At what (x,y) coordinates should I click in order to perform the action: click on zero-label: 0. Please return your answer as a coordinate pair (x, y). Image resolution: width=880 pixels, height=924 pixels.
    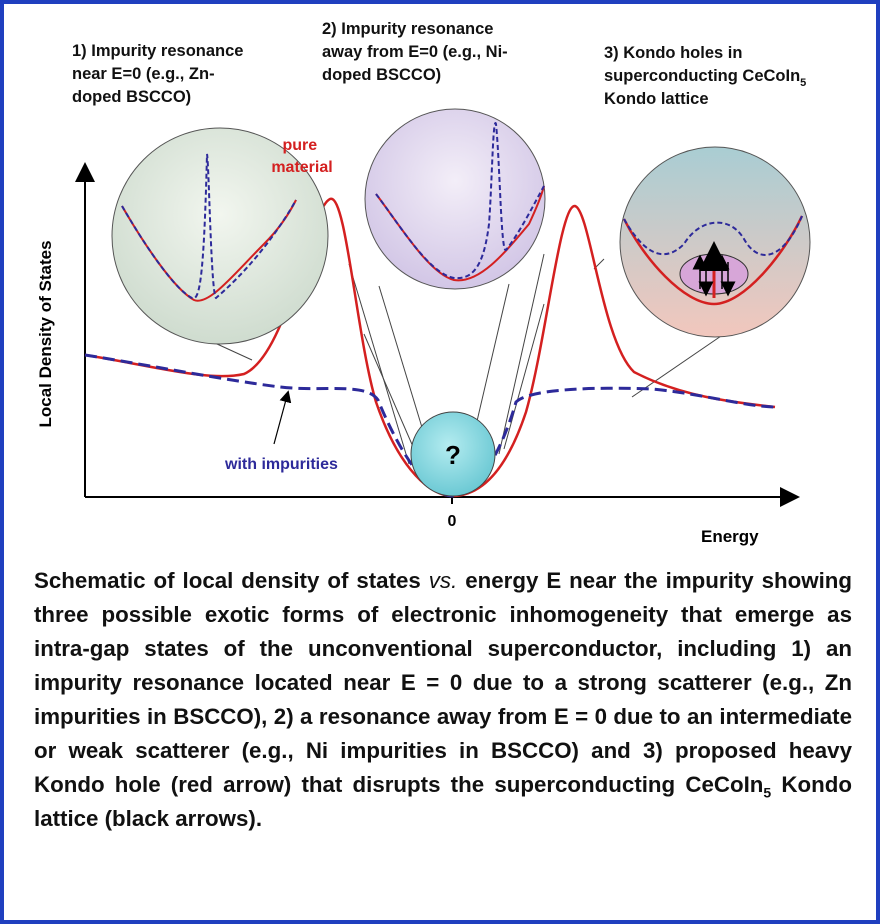
    Looking at the image, I should click on (452, 521).